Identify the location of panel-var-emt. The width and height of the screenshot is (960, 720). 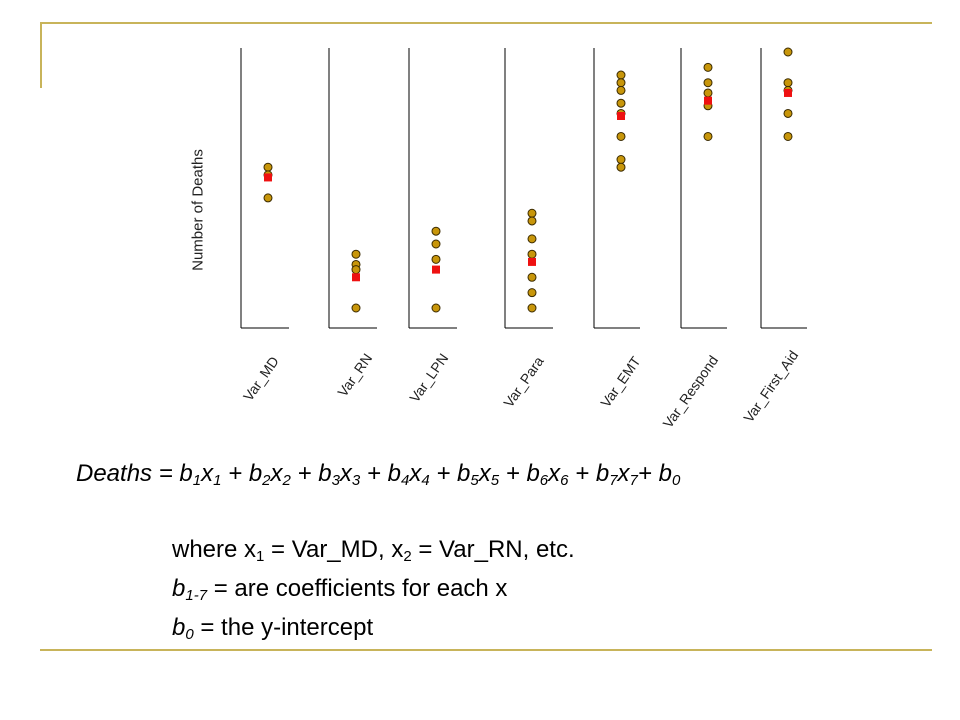
(616, 188).